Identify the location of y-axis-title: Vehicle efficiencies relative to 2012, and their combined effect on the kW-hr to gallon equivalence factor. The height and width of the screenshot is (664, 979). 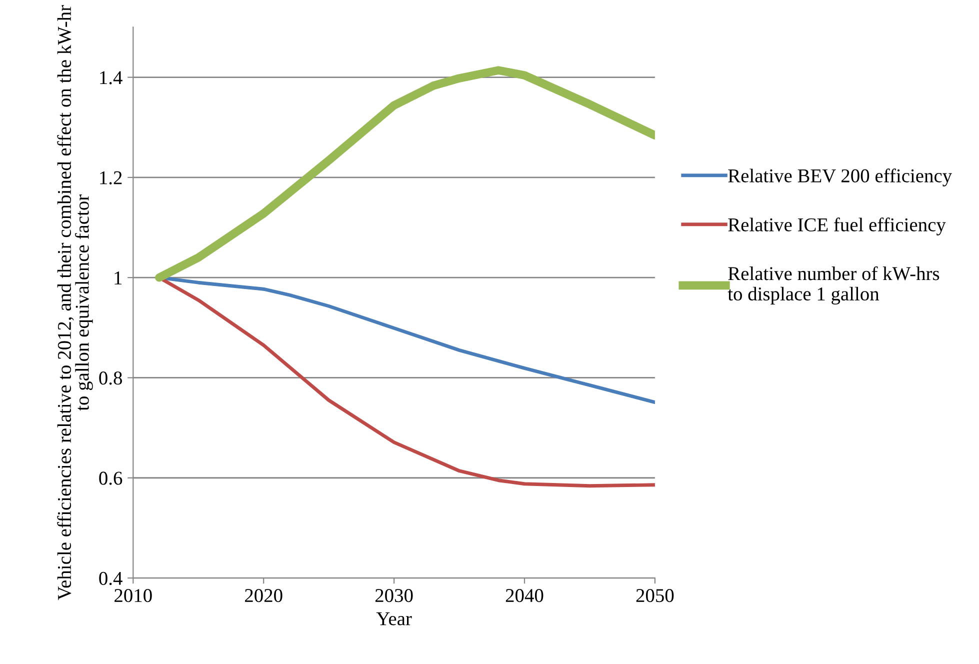
(75, 302).